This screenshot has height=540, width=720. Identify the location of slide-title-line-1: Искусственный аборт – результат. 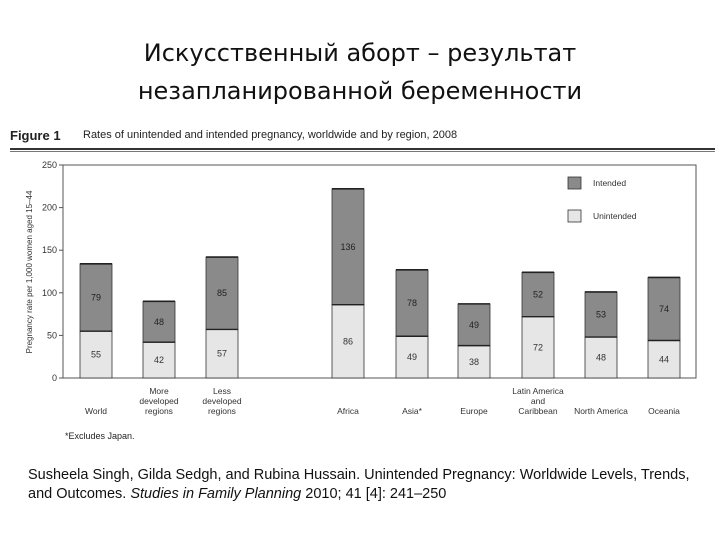
(360, 53).